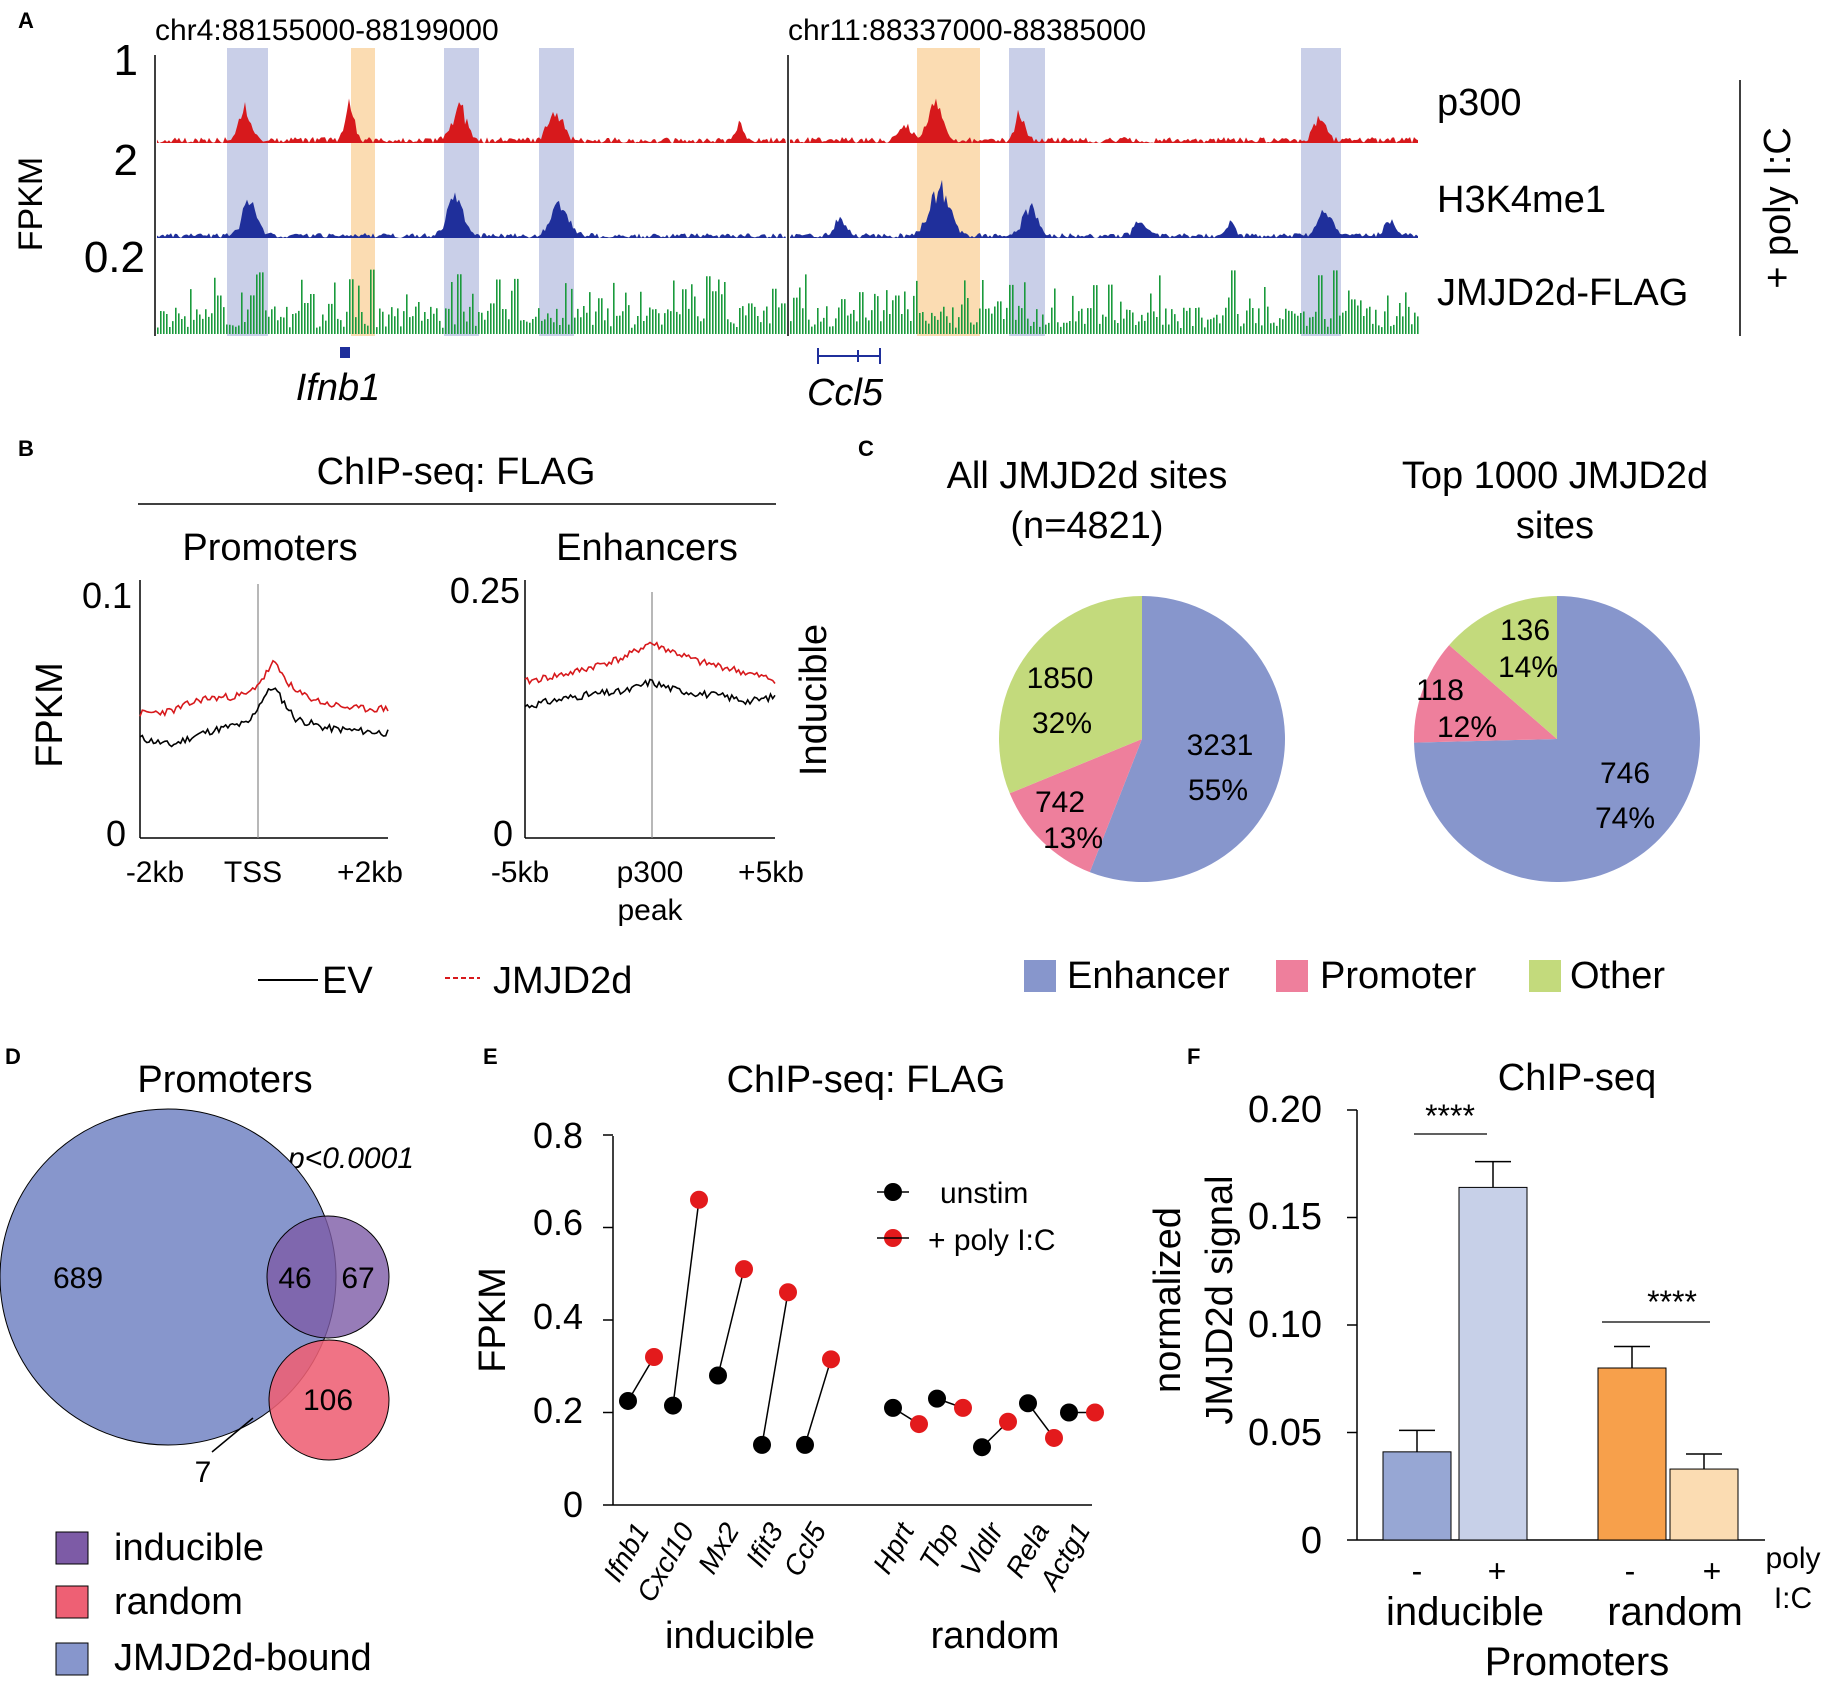 This screenshot has height=1688, width=1828. I want to click on venn-overlap-leader-line, so click(232, 1435).